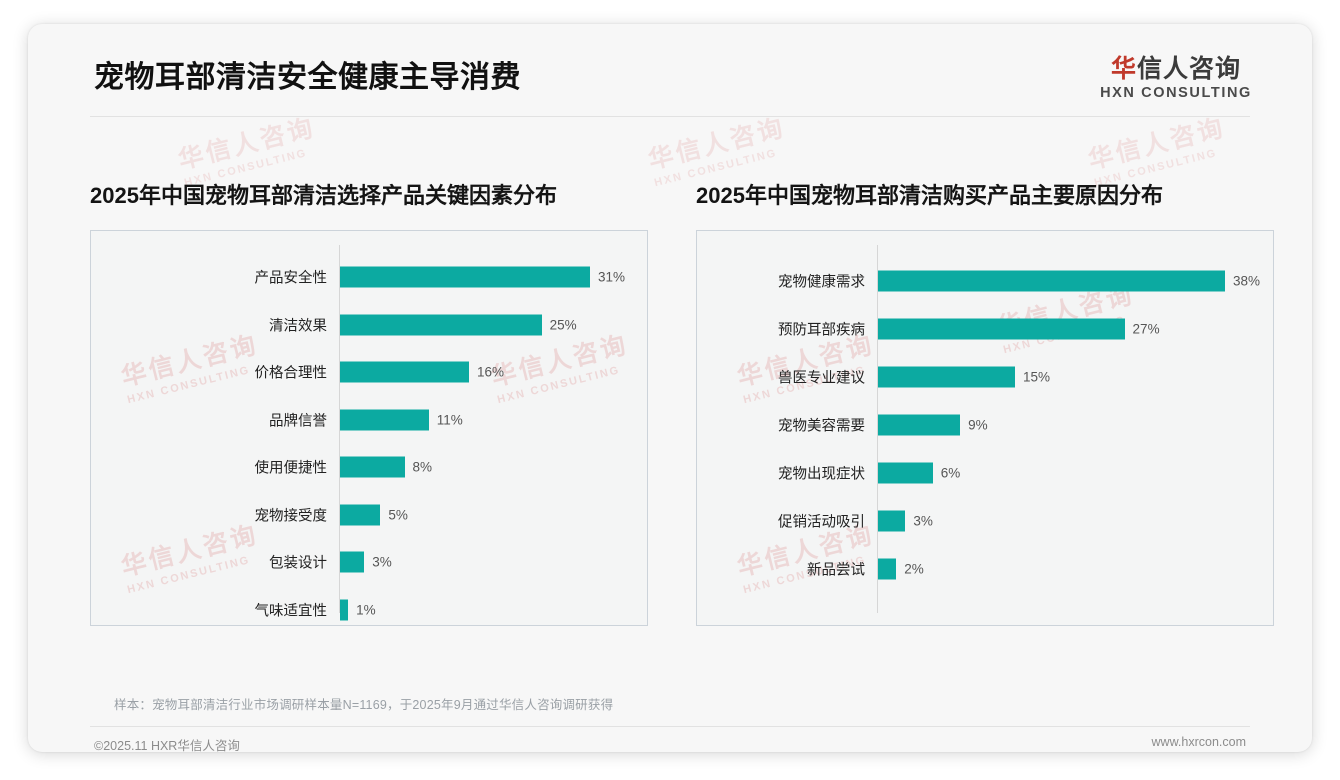  What do you see at coordinates (670, 116) in the screenshot?
I see `header-divider` at bounding box center [670, 116].